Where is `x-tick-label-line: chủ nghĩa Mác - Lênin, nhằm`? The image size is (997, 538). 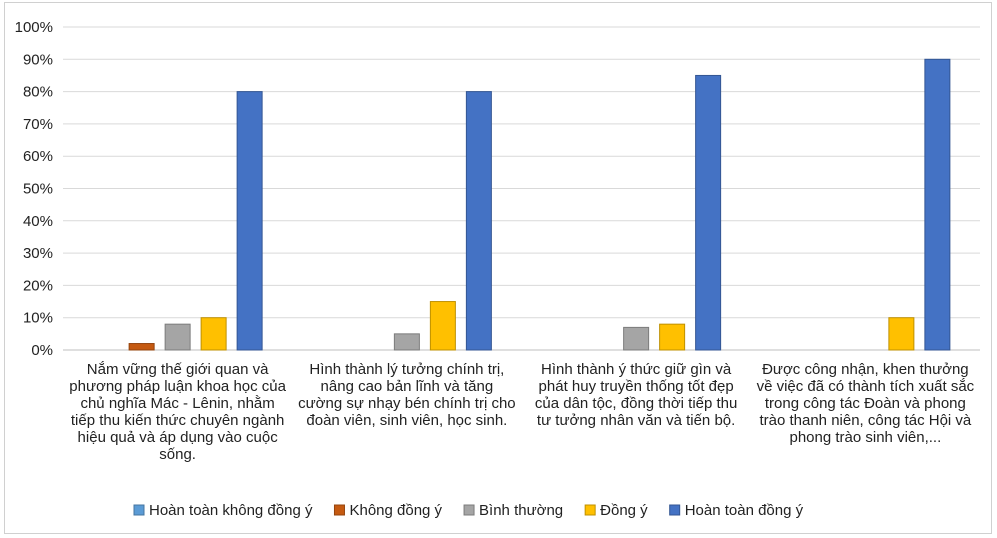
x-tick-label-line: chủ nghĩa Mác - Lênin, nhằm is located at coordinates (177, 403).